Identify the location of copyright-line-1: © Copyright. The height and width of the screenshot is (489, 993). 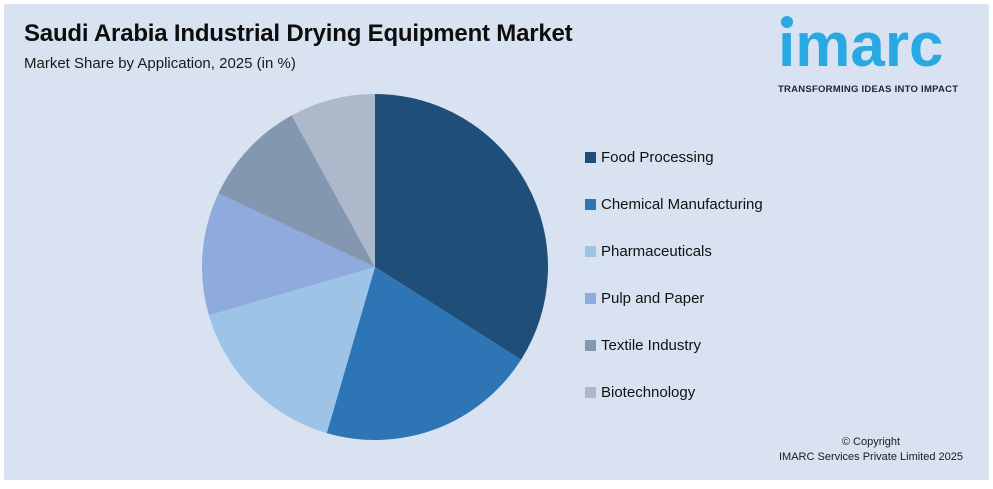
(871, 442).